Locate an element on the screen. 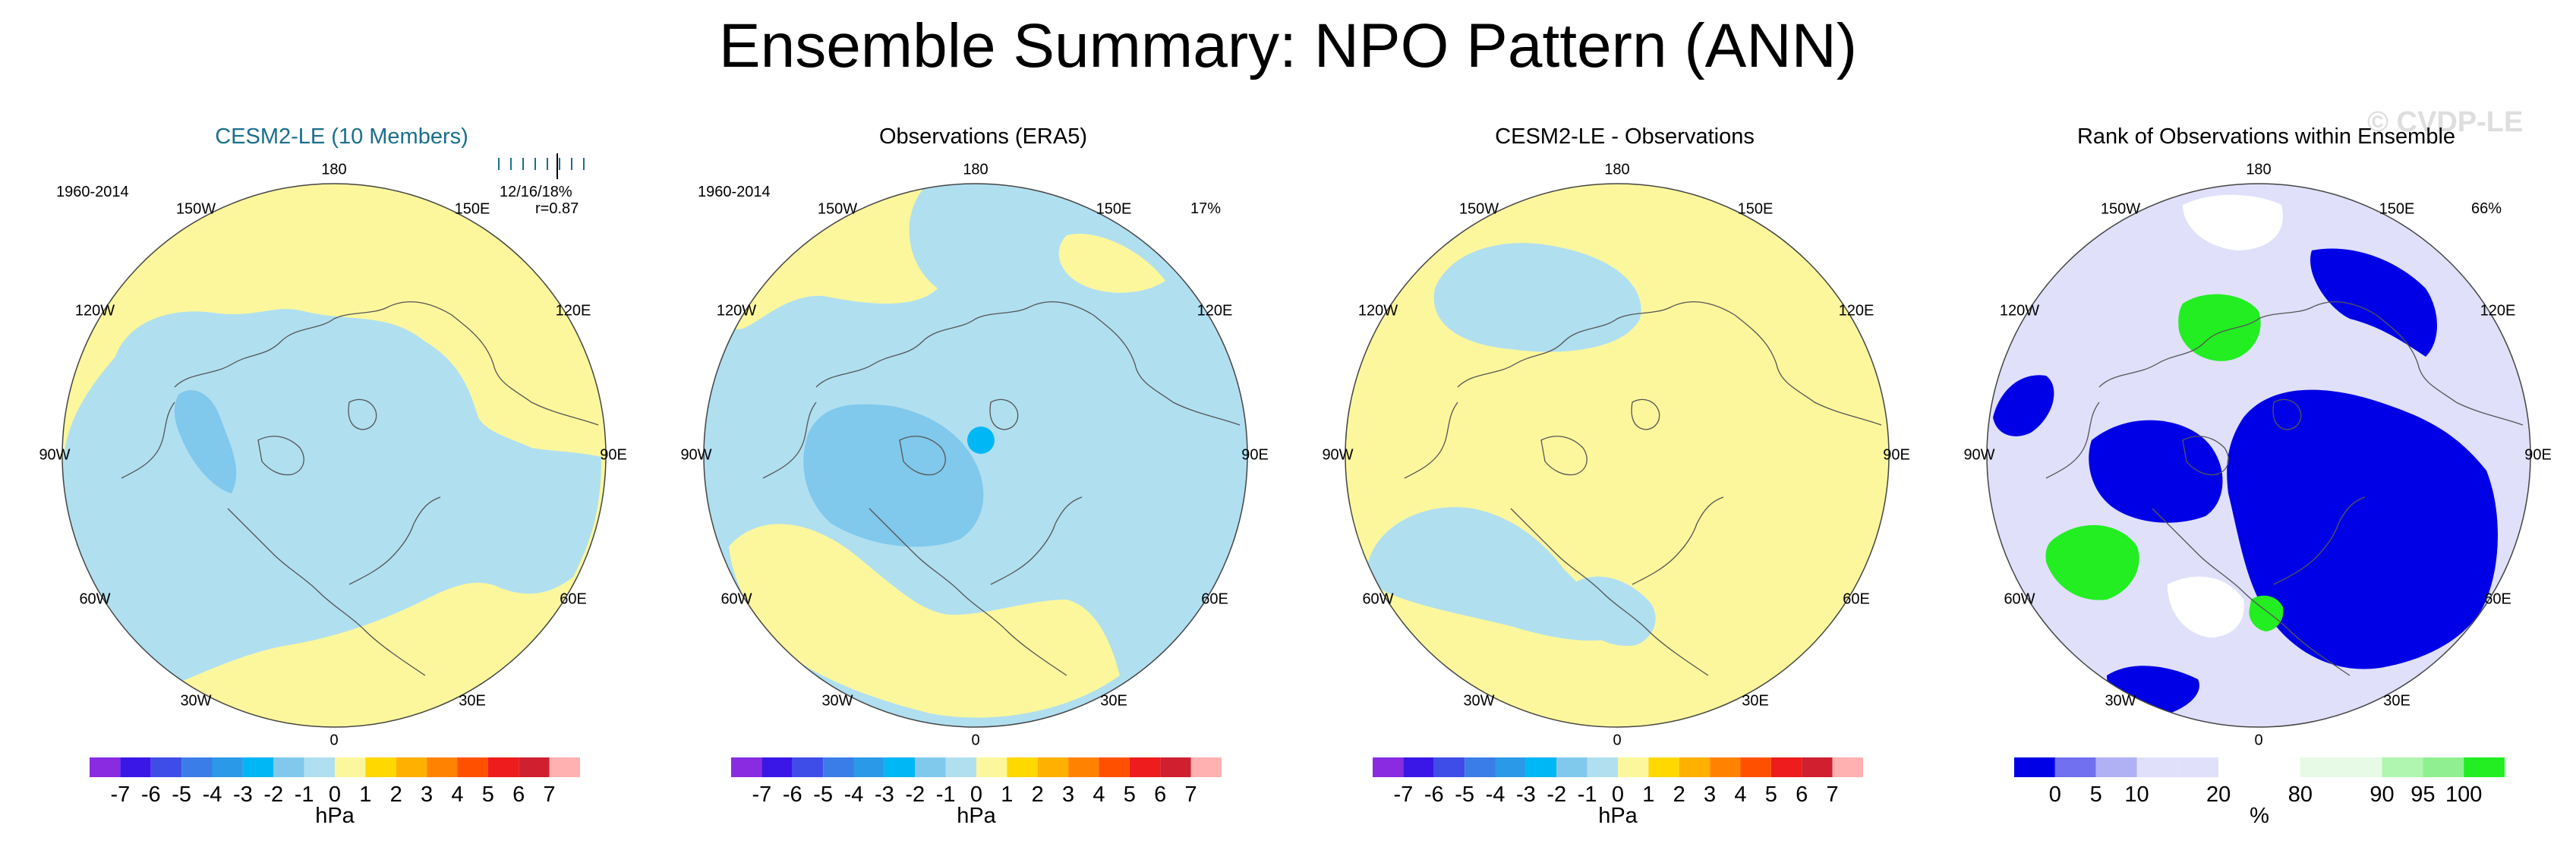 The height and width of the screenshot is (847, 2576). colorbar-tick-label: 3 is located at coordinates (1710, 794).